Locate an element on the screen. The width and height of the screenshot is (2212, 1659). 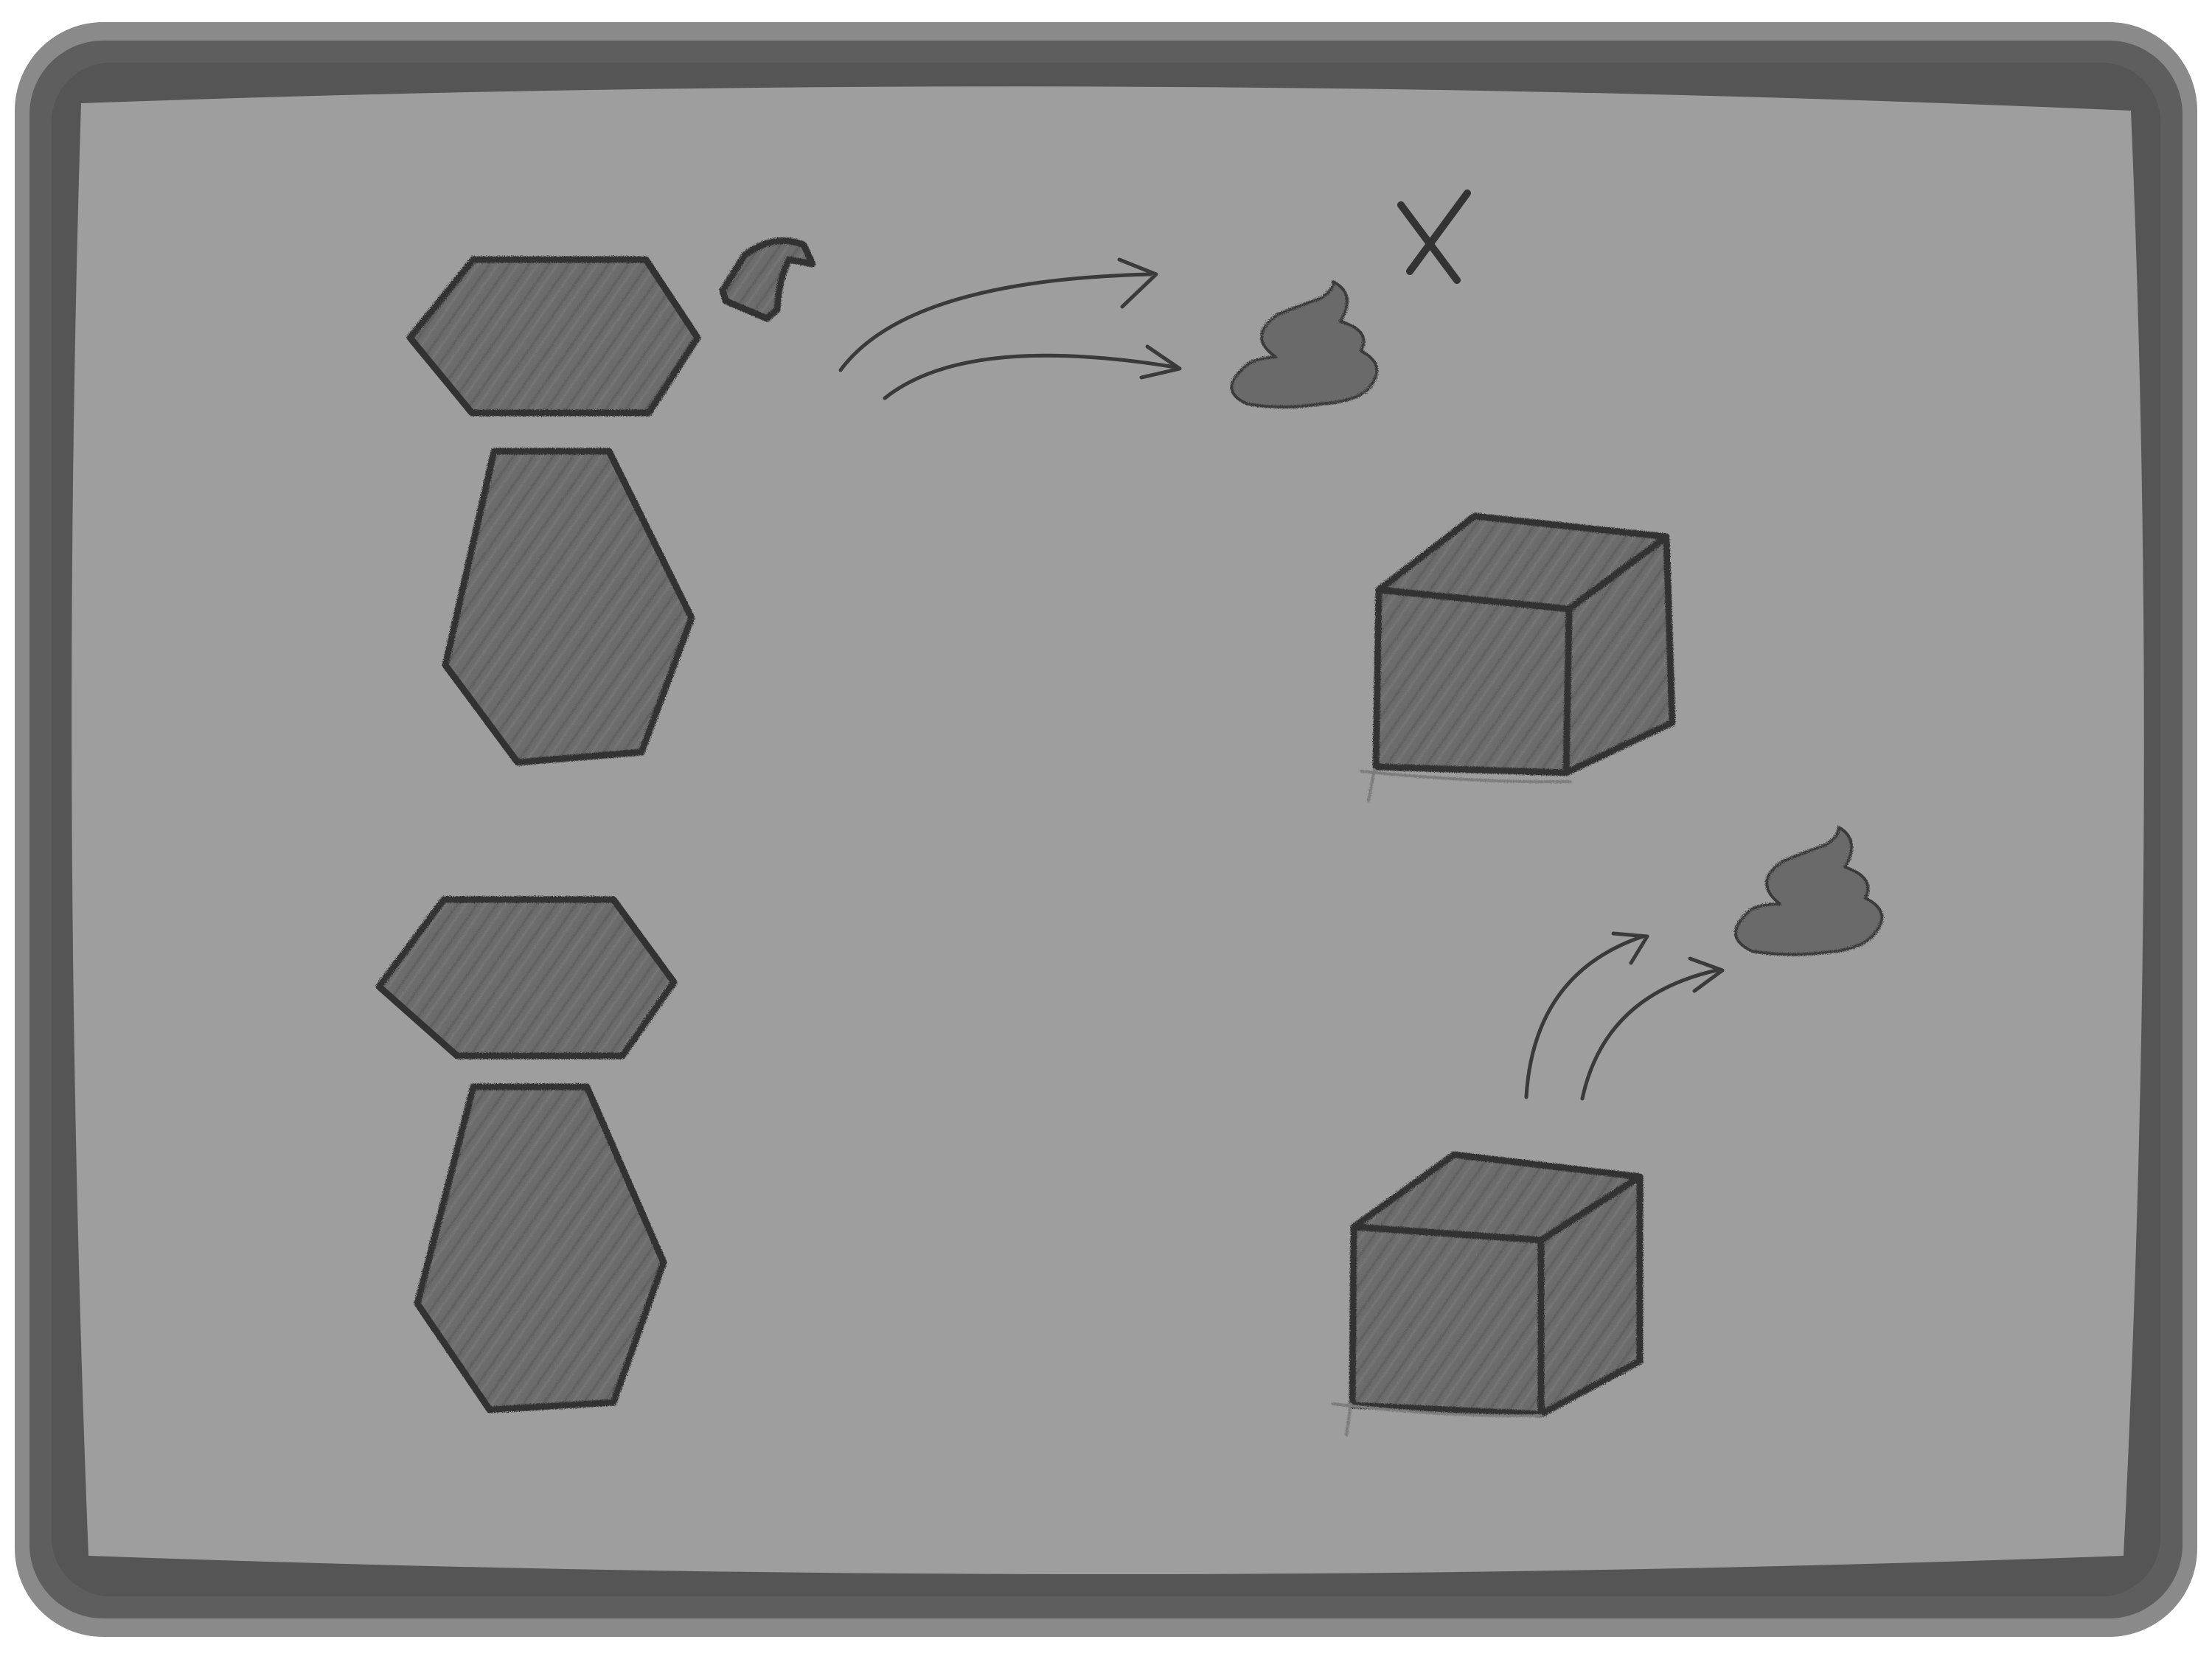
hexagon-head-bottom is located at coordinates (526, 978).